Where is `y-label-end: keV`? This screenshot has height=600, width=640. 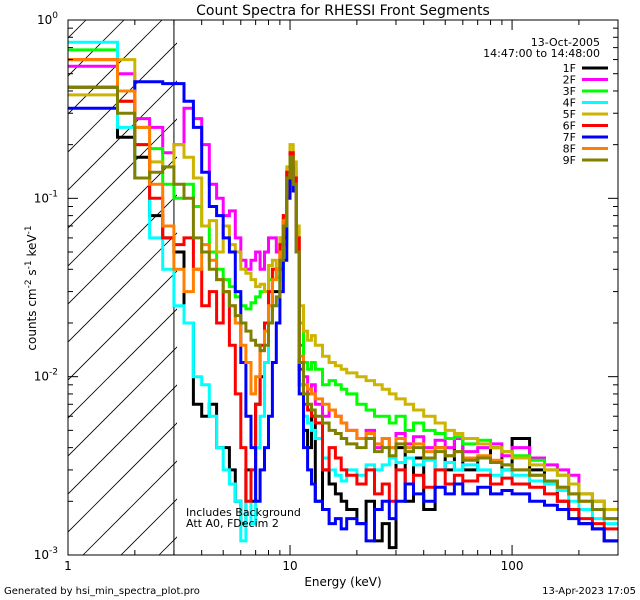 y-label-end: keV is located at coordinates (32, 247).